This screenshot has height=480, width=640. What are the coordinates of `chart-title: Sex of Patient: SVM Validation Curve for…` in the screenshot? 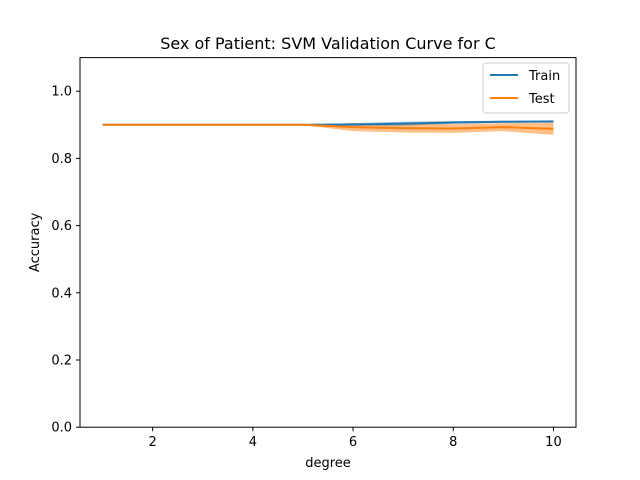 It's located at (328, 43).